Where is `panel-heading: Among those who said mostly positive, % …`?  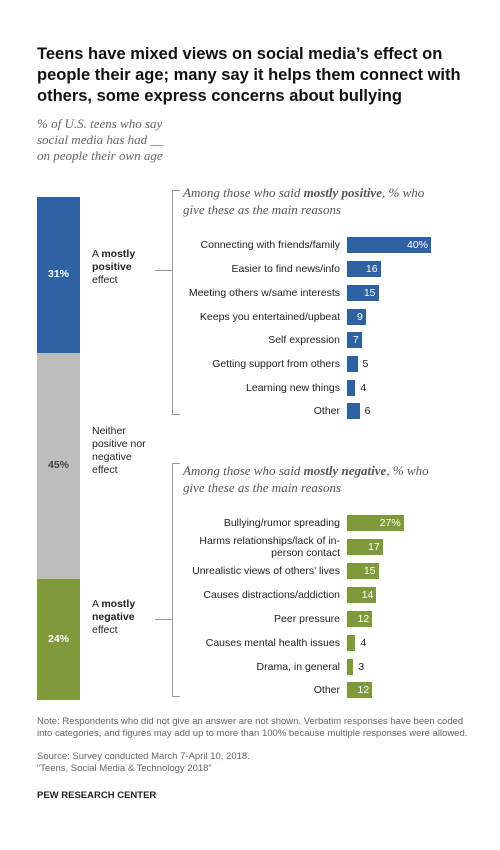
panel-heading: Among those who said mostly positive, % … is located at coordinates (310, 201).